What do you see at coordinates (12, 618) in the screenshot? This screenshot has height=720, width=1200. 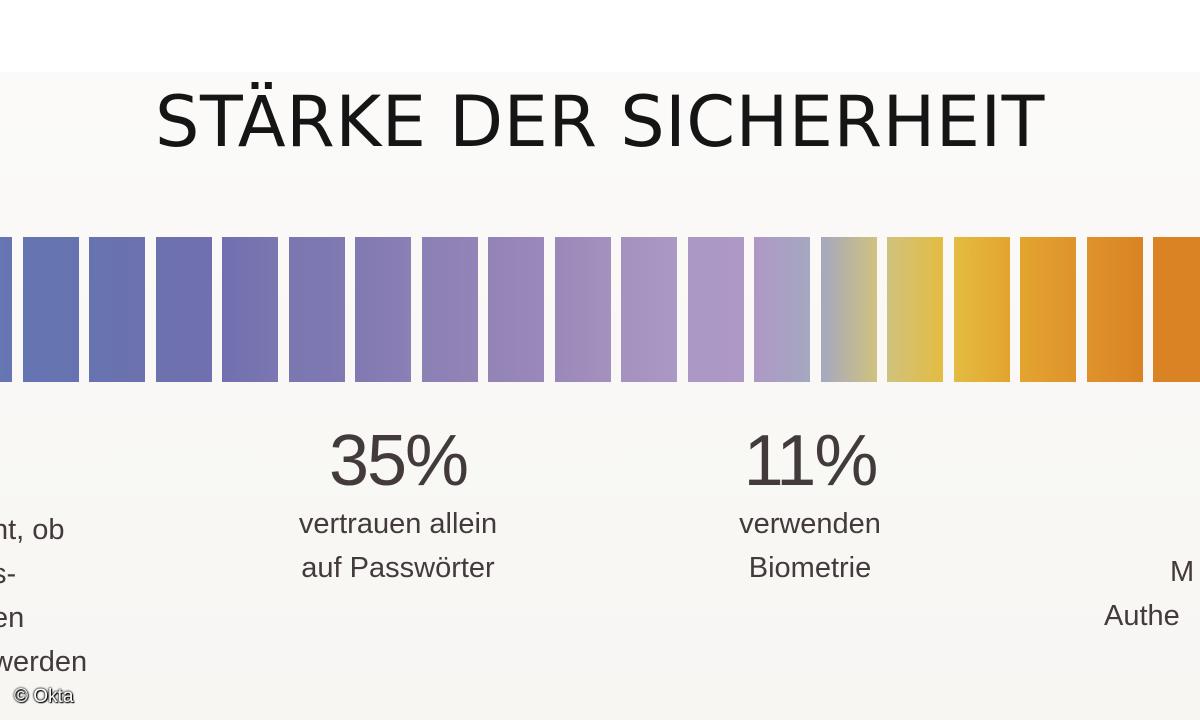 I see `left-text-line-3: en` at bounding box center [12, 618].